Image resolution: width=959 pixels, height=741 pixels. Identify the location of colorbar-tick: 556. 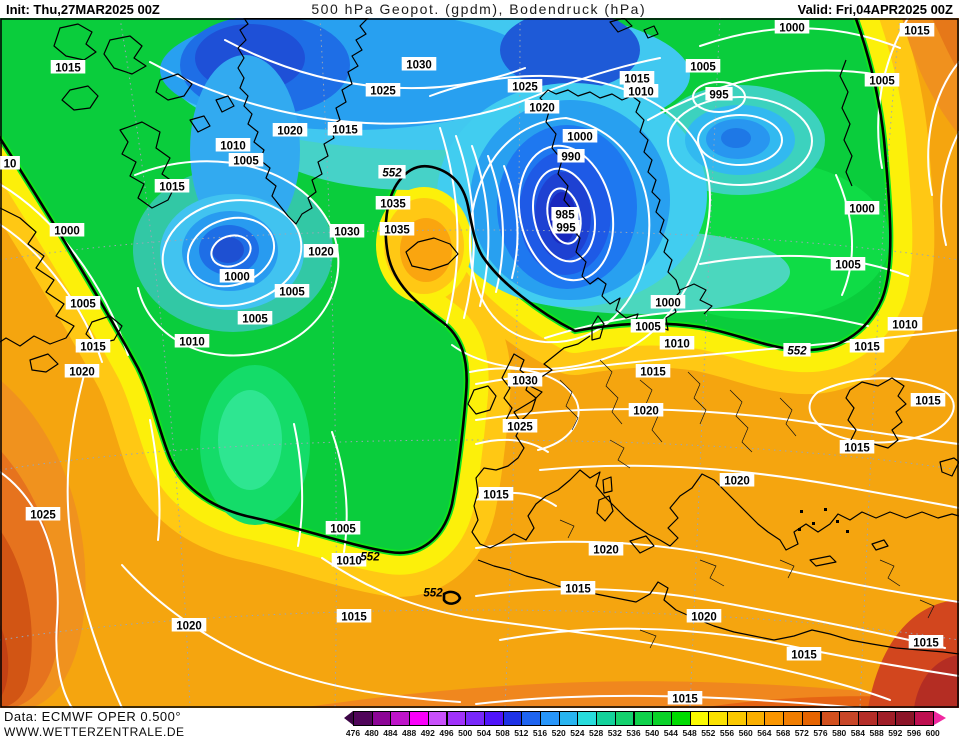
(727, 733).